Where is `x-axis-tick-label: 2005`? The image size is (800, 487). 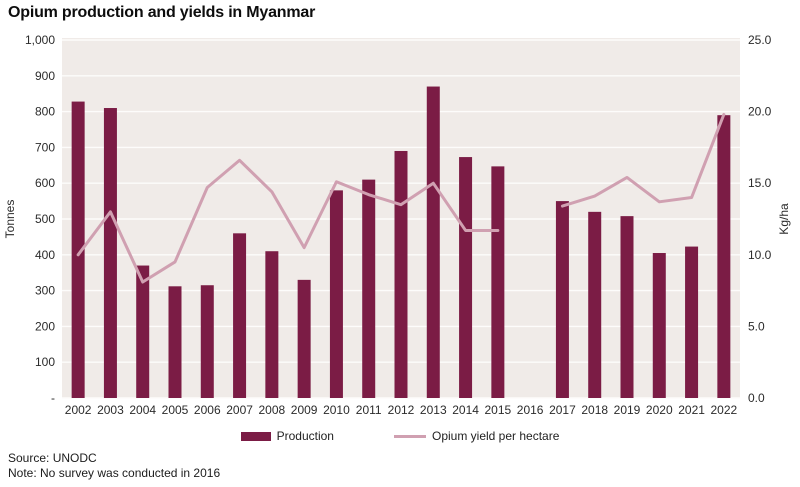
x-axis-tick-label: 2005 is located at coordinates (175, 410).